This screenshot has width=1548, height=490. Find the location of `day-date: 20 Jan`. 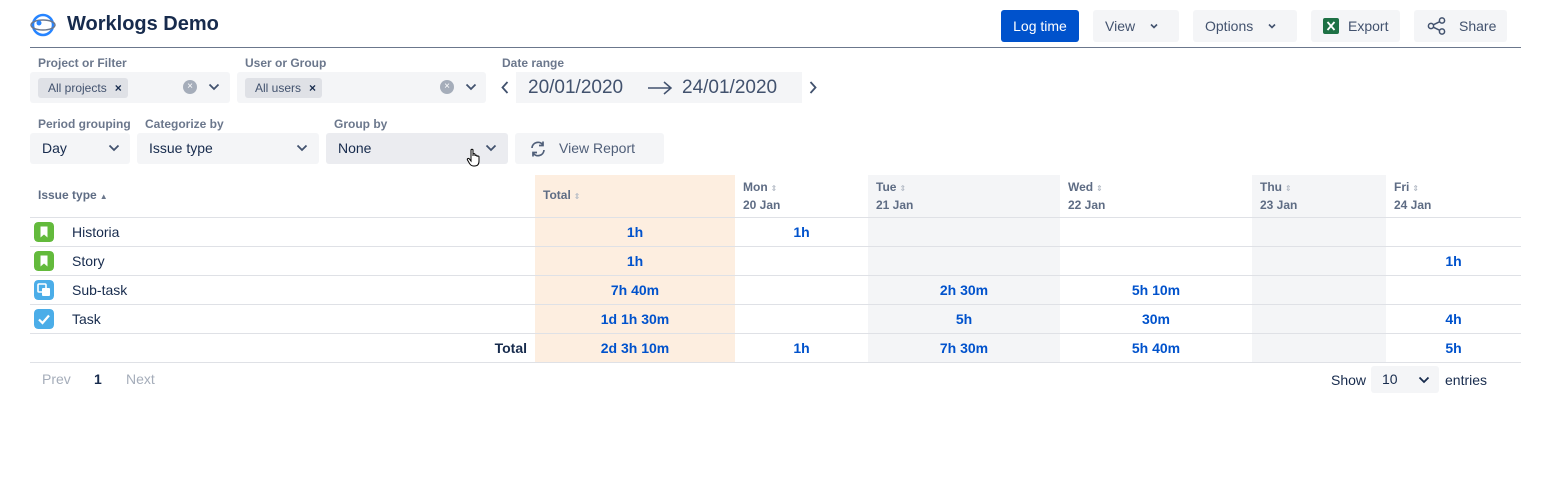

day-date: 20 Jan is located at coordinates (762, 205).